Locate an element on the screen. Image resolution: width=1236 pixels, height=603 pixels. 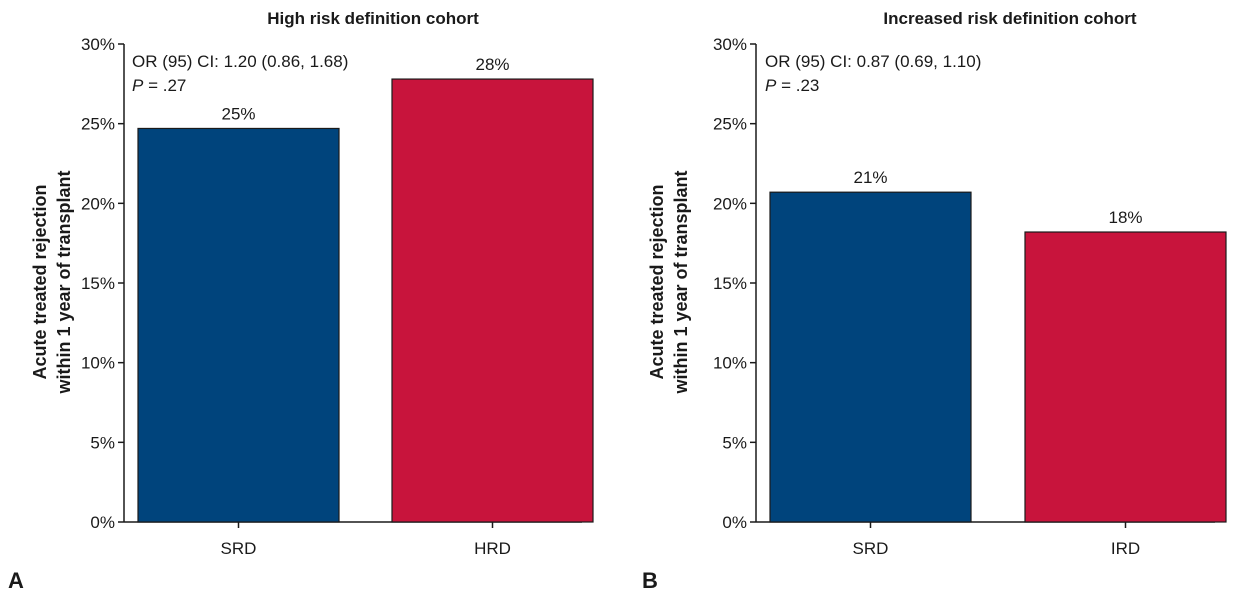
data-label: 28% is located at coordinates (492, 64).